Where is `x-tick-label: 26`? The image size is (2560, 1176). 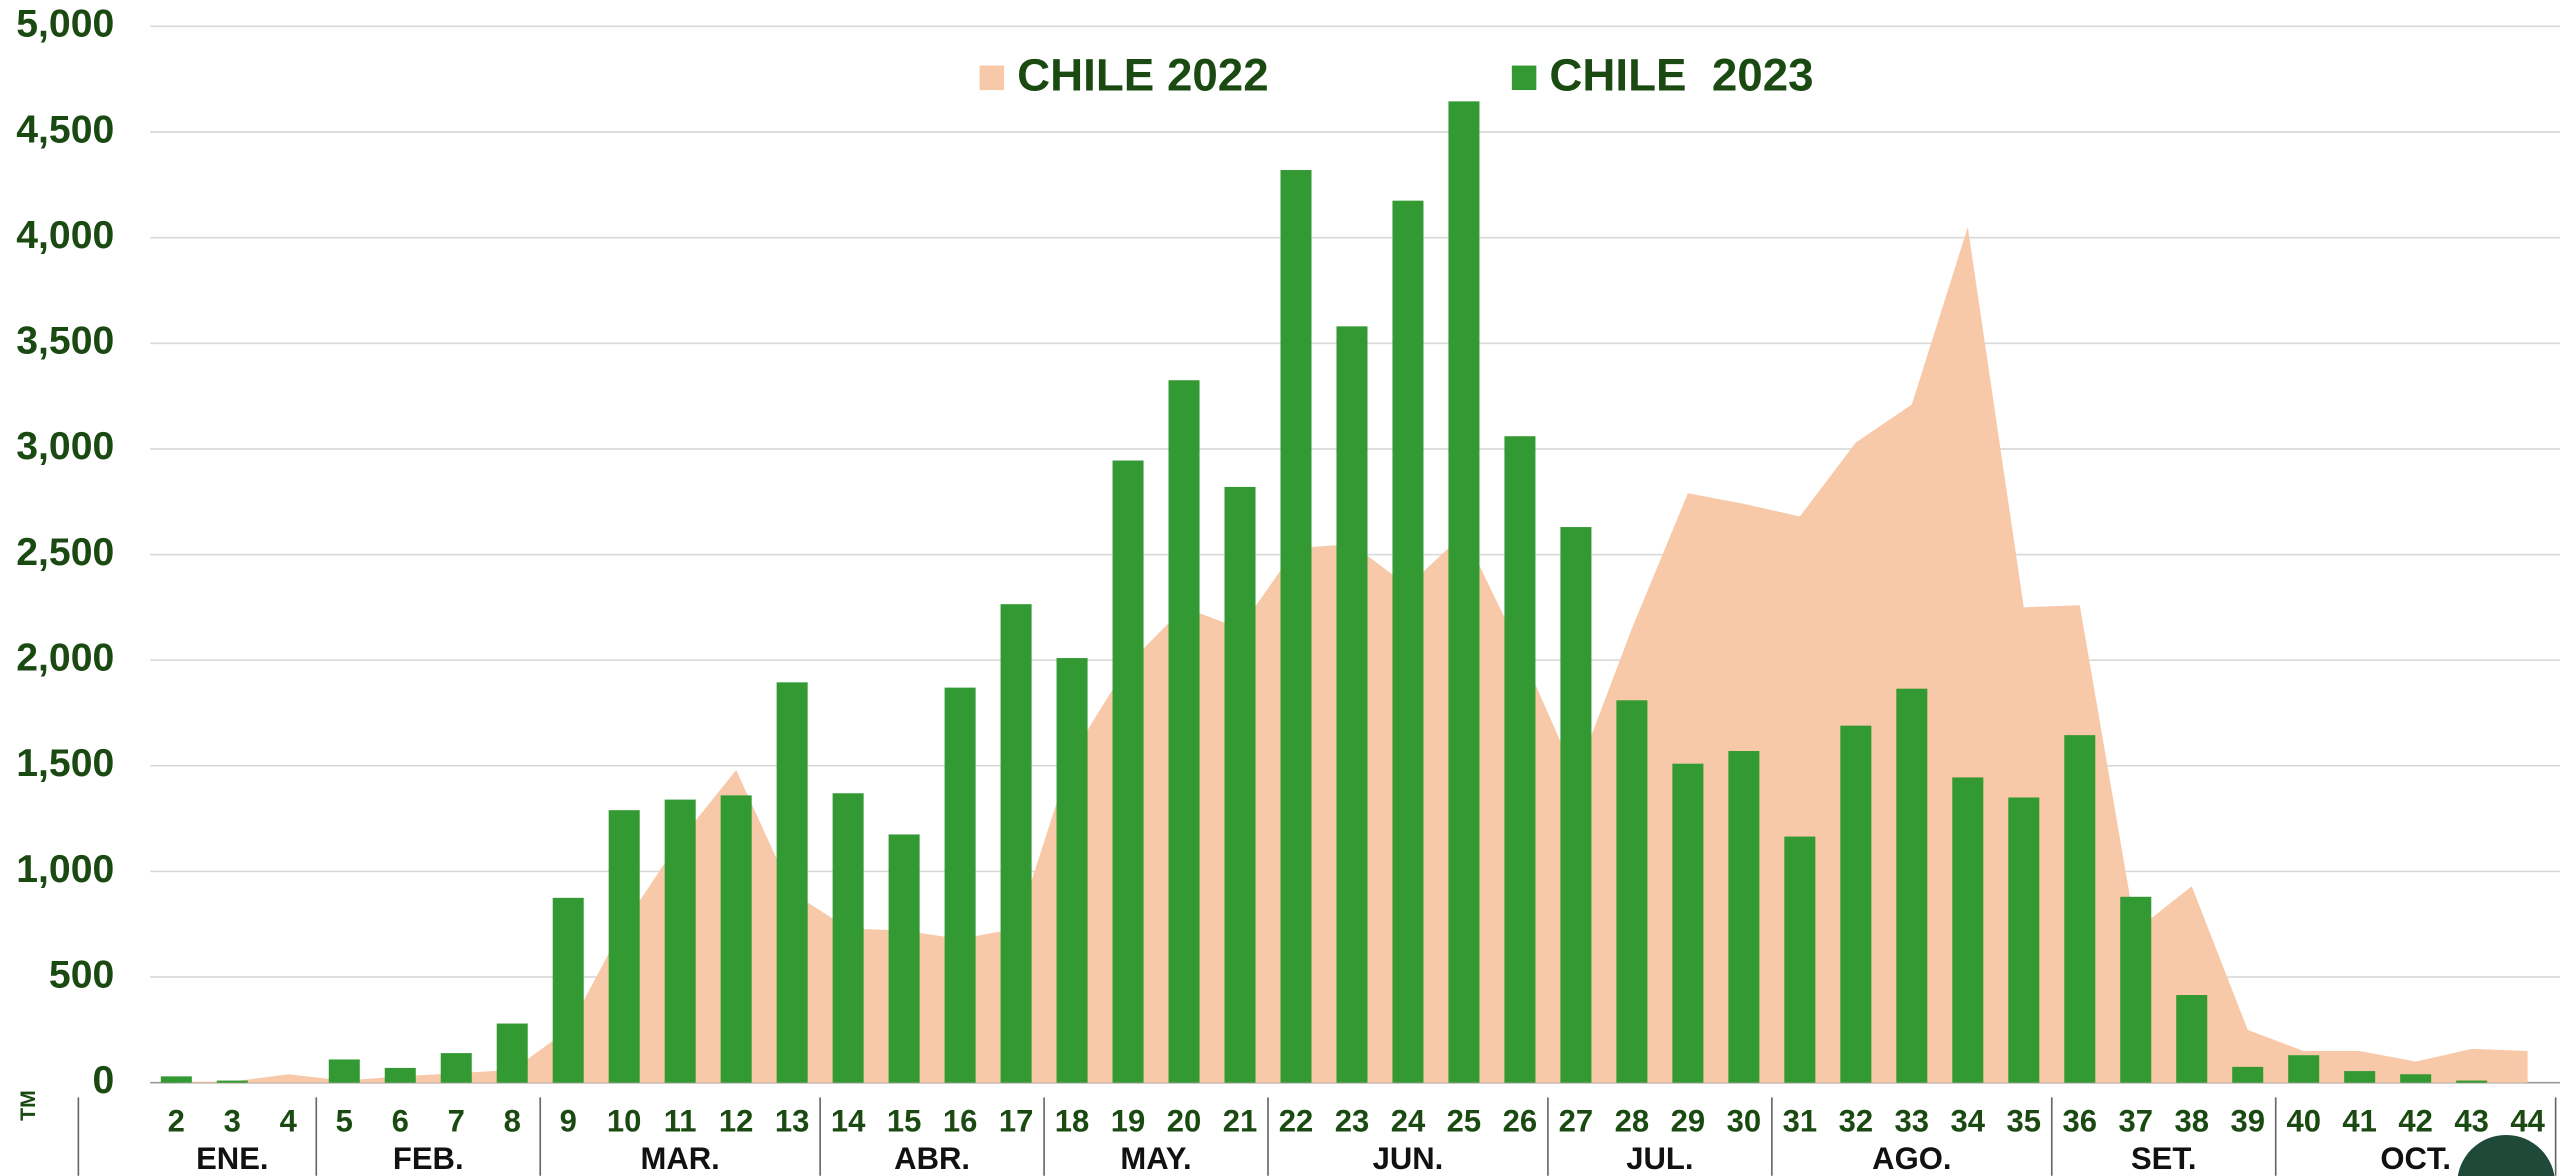 x-tick-label: 26 is located at coordinates (1520, 1121).